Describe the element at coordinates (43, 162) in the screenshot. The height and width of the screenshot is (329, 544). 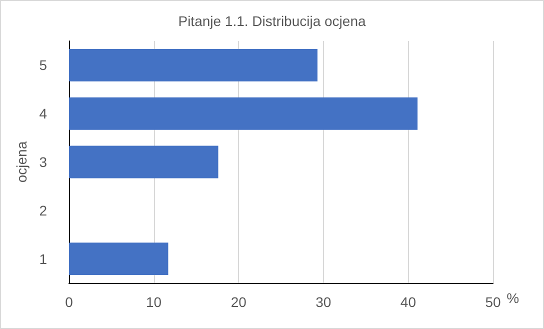
I see `y-tick-label: 3` at that location.